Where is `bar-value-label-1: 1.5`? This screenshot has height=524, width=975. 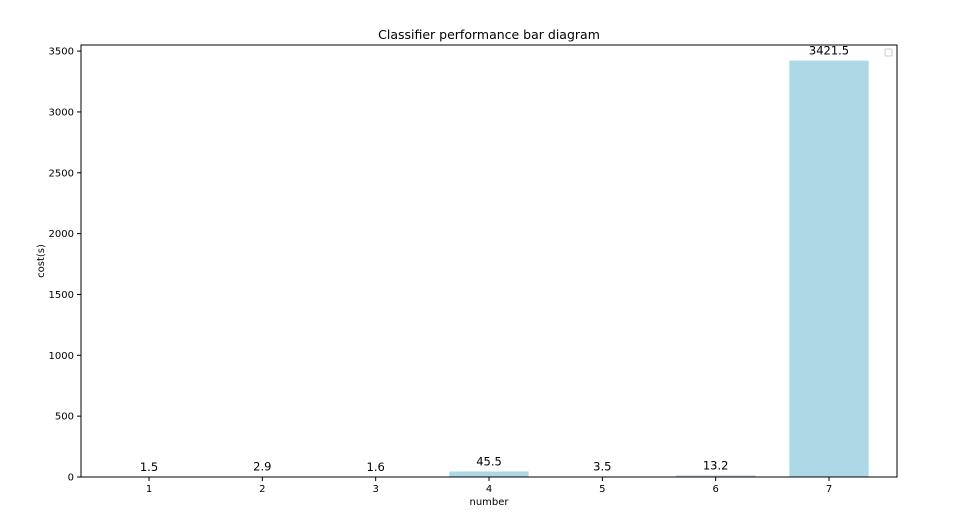
bar-value-label-1: 1.5 is located at coordinates (149, 467).